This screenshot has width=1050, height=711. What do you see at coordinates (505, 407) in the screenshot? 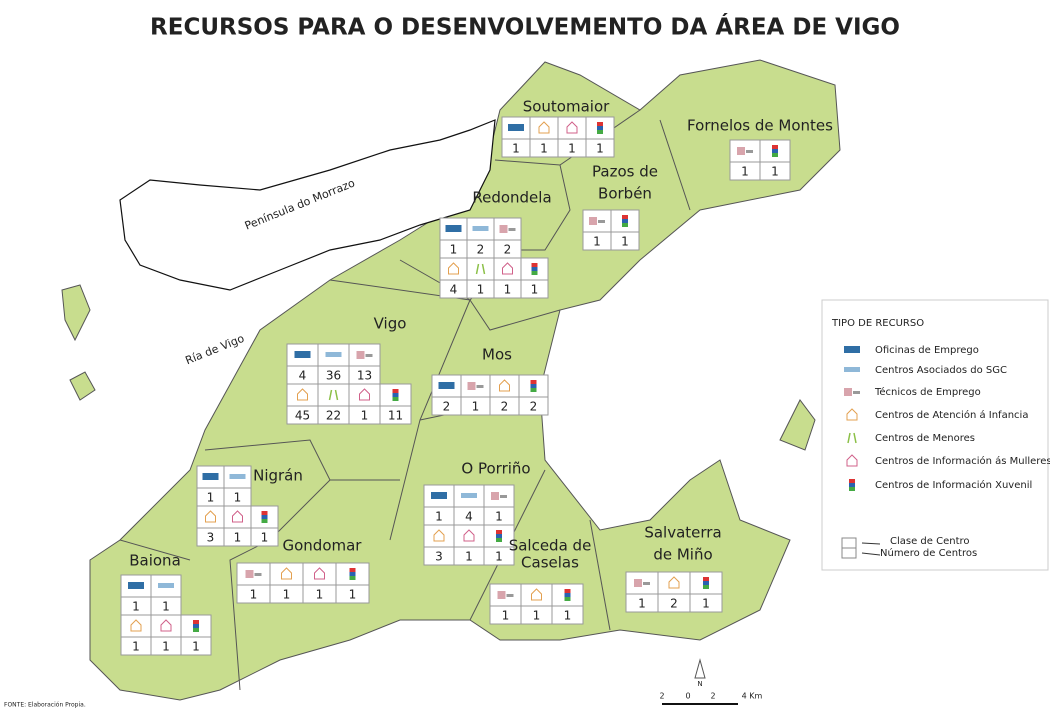
I see `count: 2` at bounding box center [505, 407].